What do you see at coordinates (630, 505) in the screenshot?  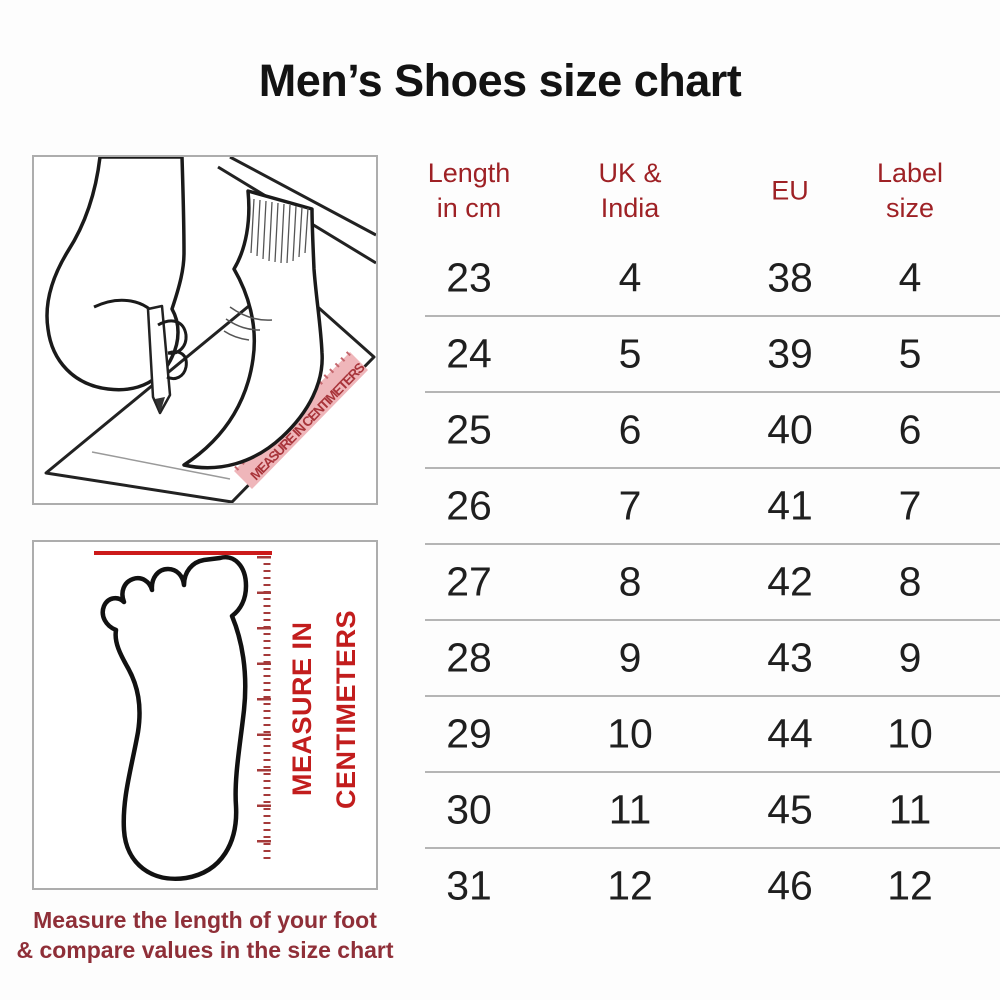 I see `cell-uk-india: 7` at bounding box center [630, 505].